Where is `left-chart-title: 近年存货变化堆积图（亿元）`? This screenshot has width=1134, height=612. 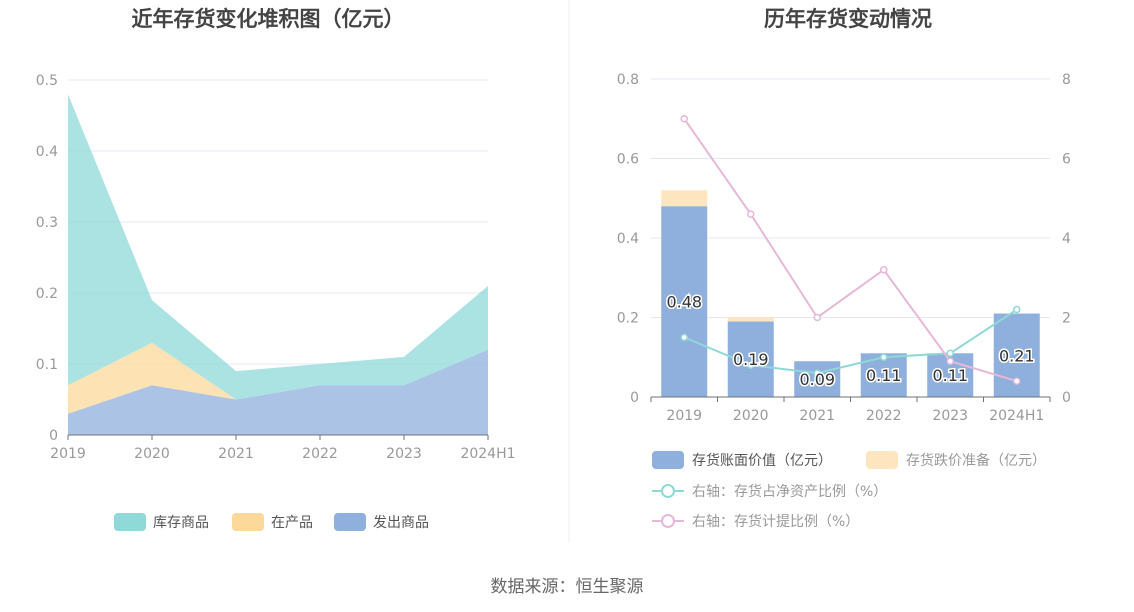
left-chart-title: 近年存货变化堆积图（亿元） is located at coordinates (268, 19).